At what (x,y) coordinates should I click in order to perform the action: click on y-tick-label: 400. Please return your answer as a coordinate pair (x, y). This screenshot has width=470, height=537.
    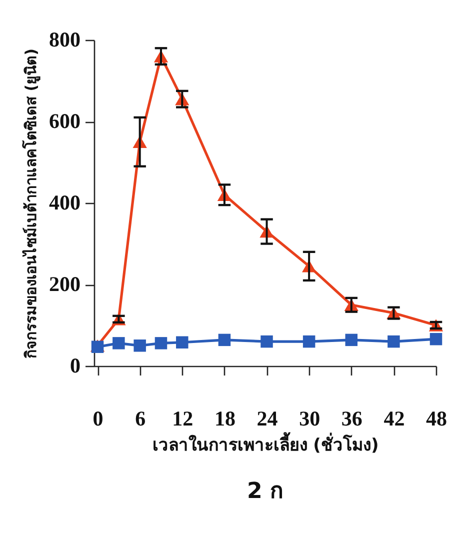
    Looking at the image, I should click on (64, 202).